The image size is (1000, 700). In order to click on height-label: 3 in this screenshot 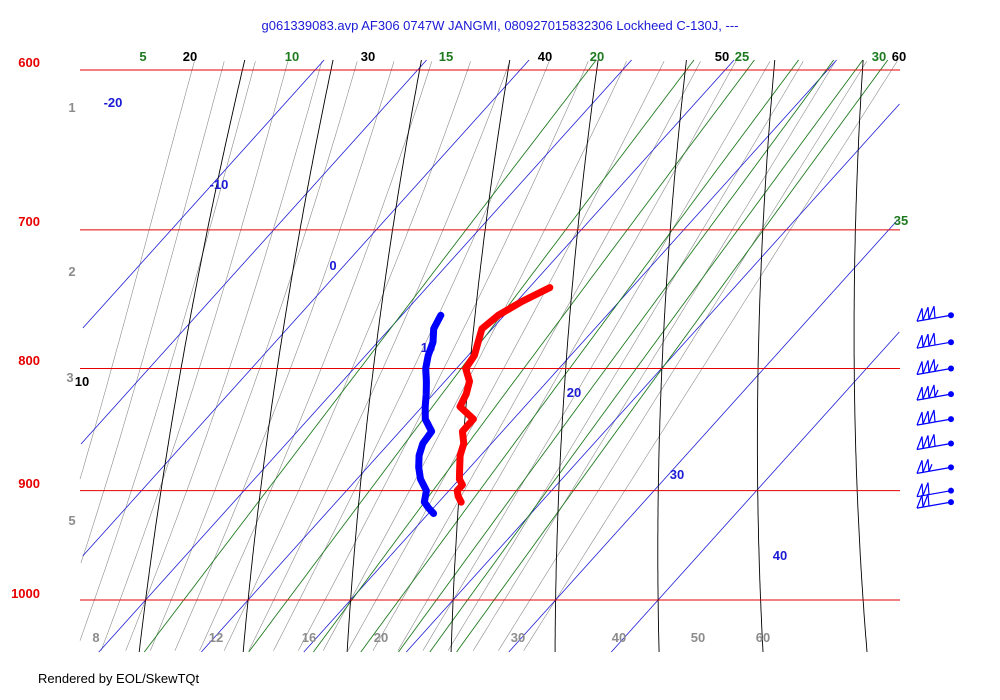, I will do `click(69, 377)`.